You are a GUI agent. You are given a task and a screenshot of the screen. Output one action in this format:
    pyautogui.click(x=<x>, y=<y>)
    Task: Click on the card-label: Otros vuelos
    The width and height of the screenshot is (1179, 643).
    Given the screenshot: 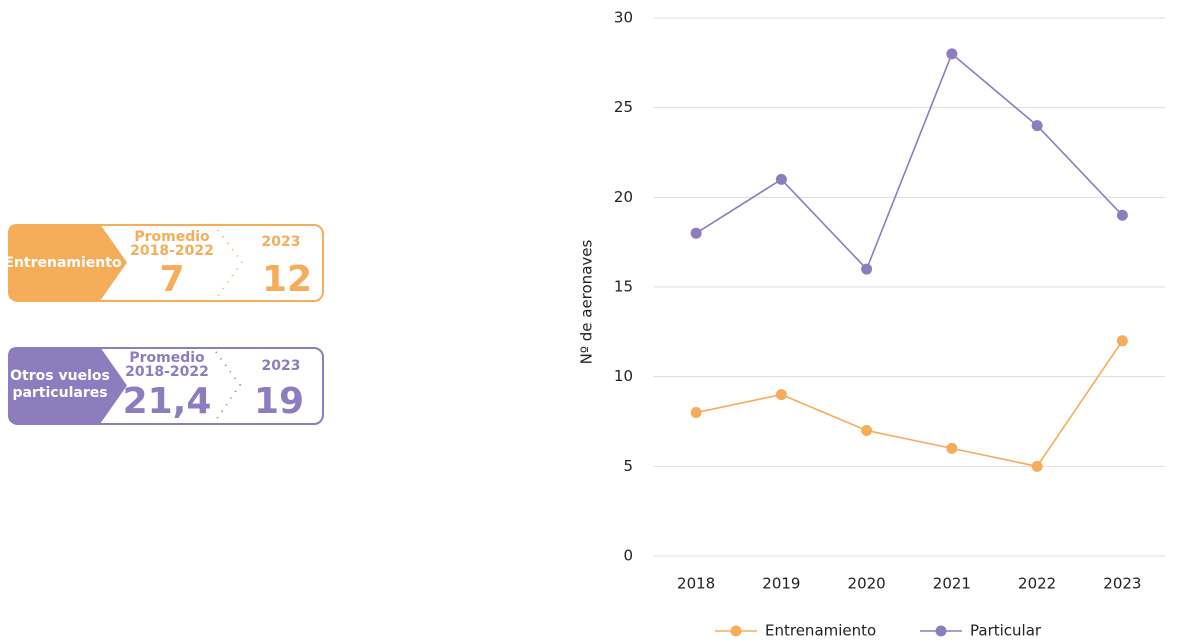 What is the action you would take?
    pyautogui.click(x=60, y=376)
    